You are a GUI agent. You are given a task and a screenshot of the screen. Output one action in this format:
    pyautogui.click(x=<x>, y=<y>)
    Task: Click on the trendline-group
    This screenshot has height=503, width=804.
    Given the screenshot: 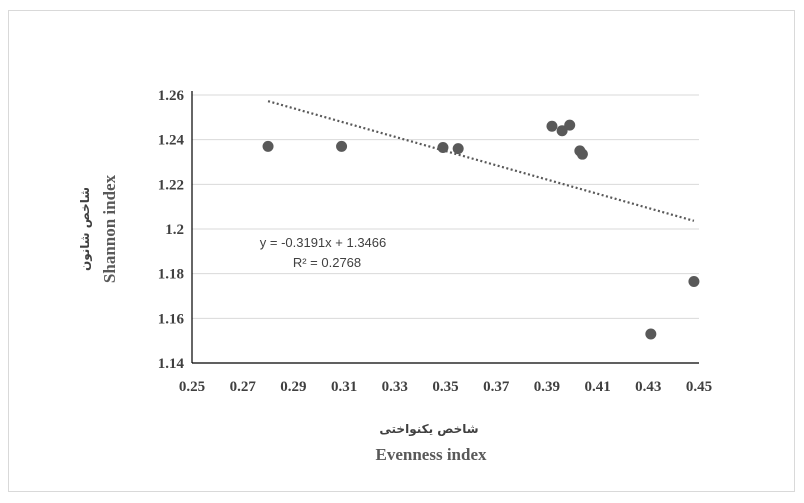 What is the action you would take?
    pyautogui.click(x=481, y=161)
    